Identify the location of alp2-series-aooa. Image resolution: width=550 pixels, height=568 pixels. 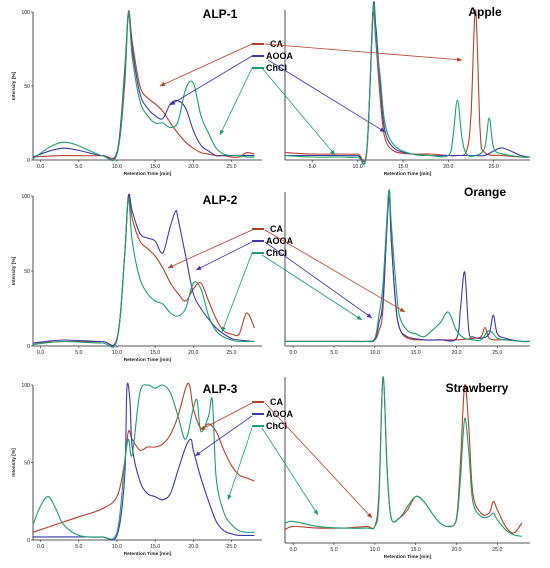
(143, 270).